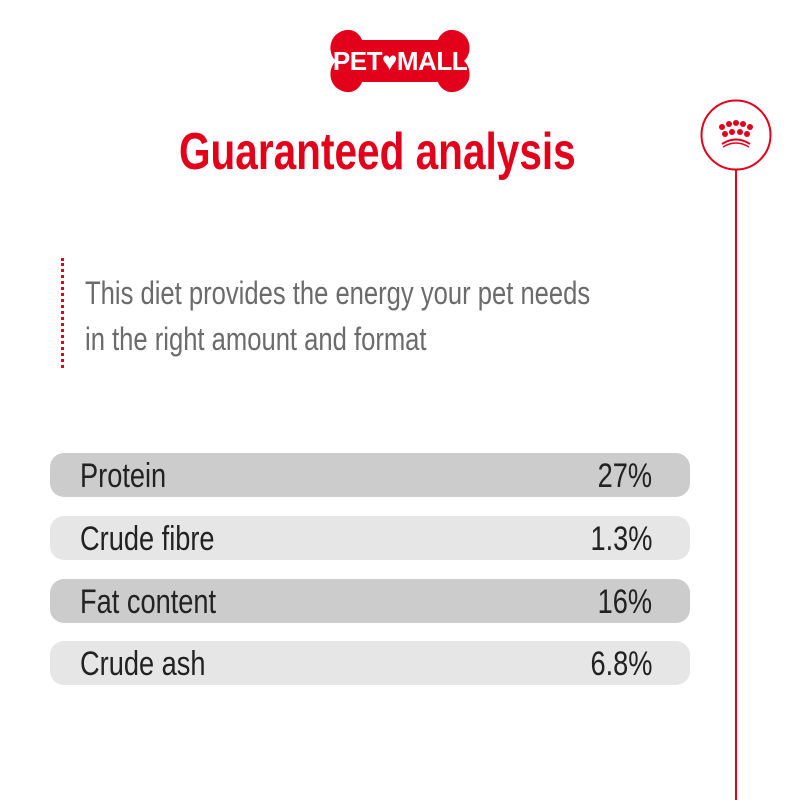 The image size is (800, 800). I want to click on row-value: 27%, so click(624, 476).